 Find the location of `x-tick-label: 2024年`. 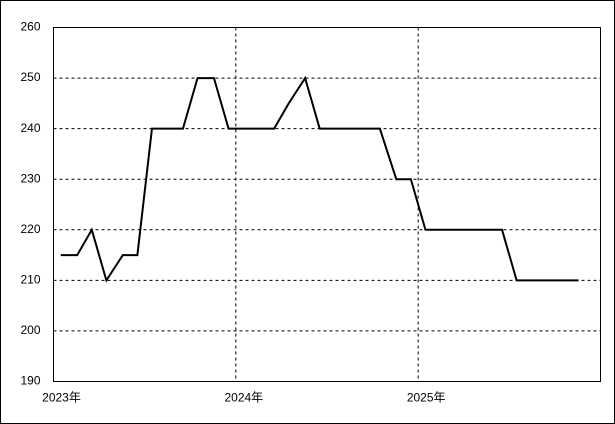

x-tick-label: 2024年 is located at coordinates (243, 398).